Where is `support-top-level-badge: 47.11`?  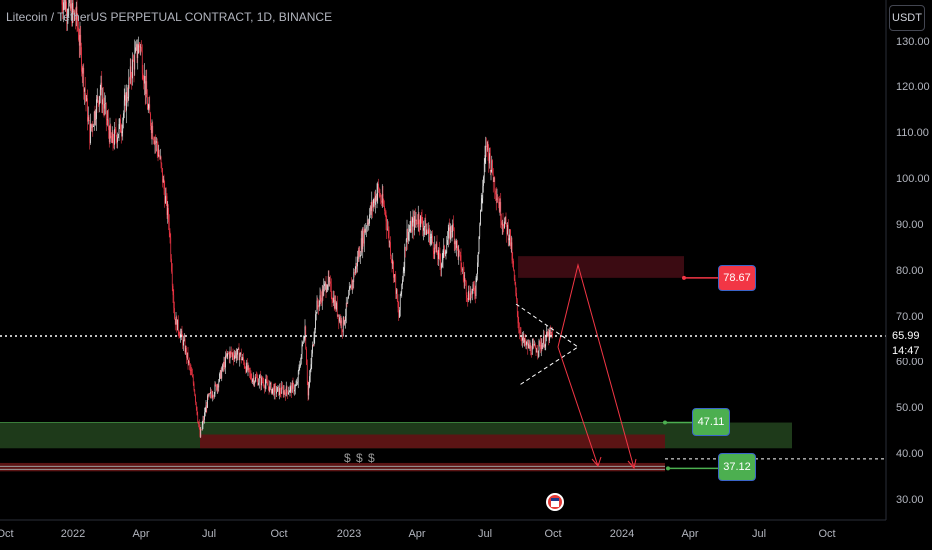 support-top-level-badge: 47.11 is located at coordinates (711, 422).